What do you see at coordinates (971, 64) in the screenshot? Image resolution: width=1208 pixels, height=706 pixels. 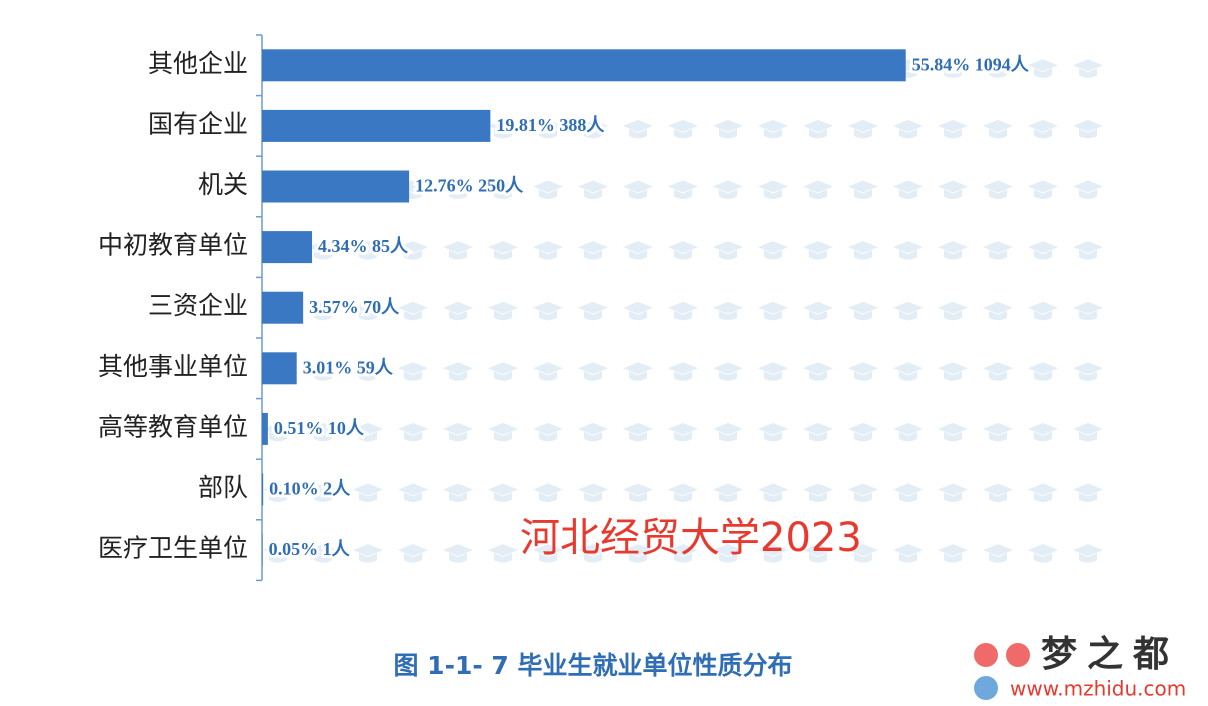 I see `value-label: 55.84% 1094人` at bounding box center [971, 64].